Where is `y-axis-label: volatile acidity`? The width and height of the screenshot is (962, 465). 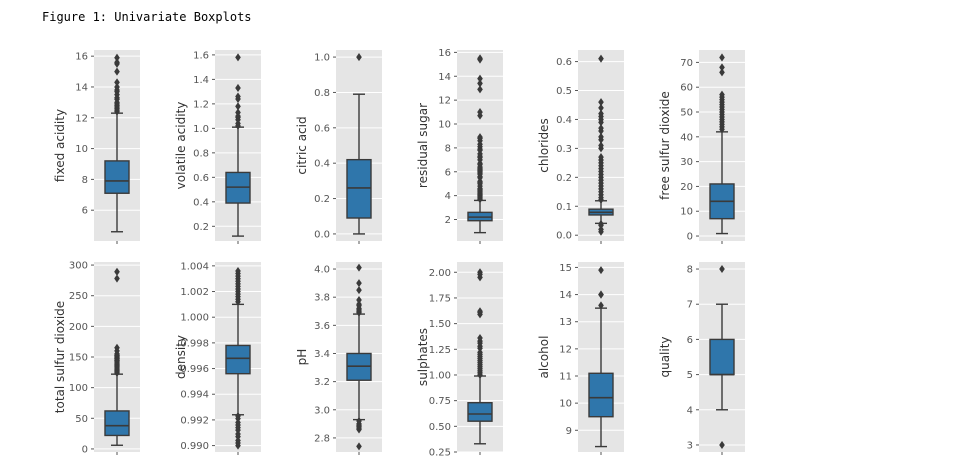 y-axis-label: volatile acidity is located at coordinates (181, 146).